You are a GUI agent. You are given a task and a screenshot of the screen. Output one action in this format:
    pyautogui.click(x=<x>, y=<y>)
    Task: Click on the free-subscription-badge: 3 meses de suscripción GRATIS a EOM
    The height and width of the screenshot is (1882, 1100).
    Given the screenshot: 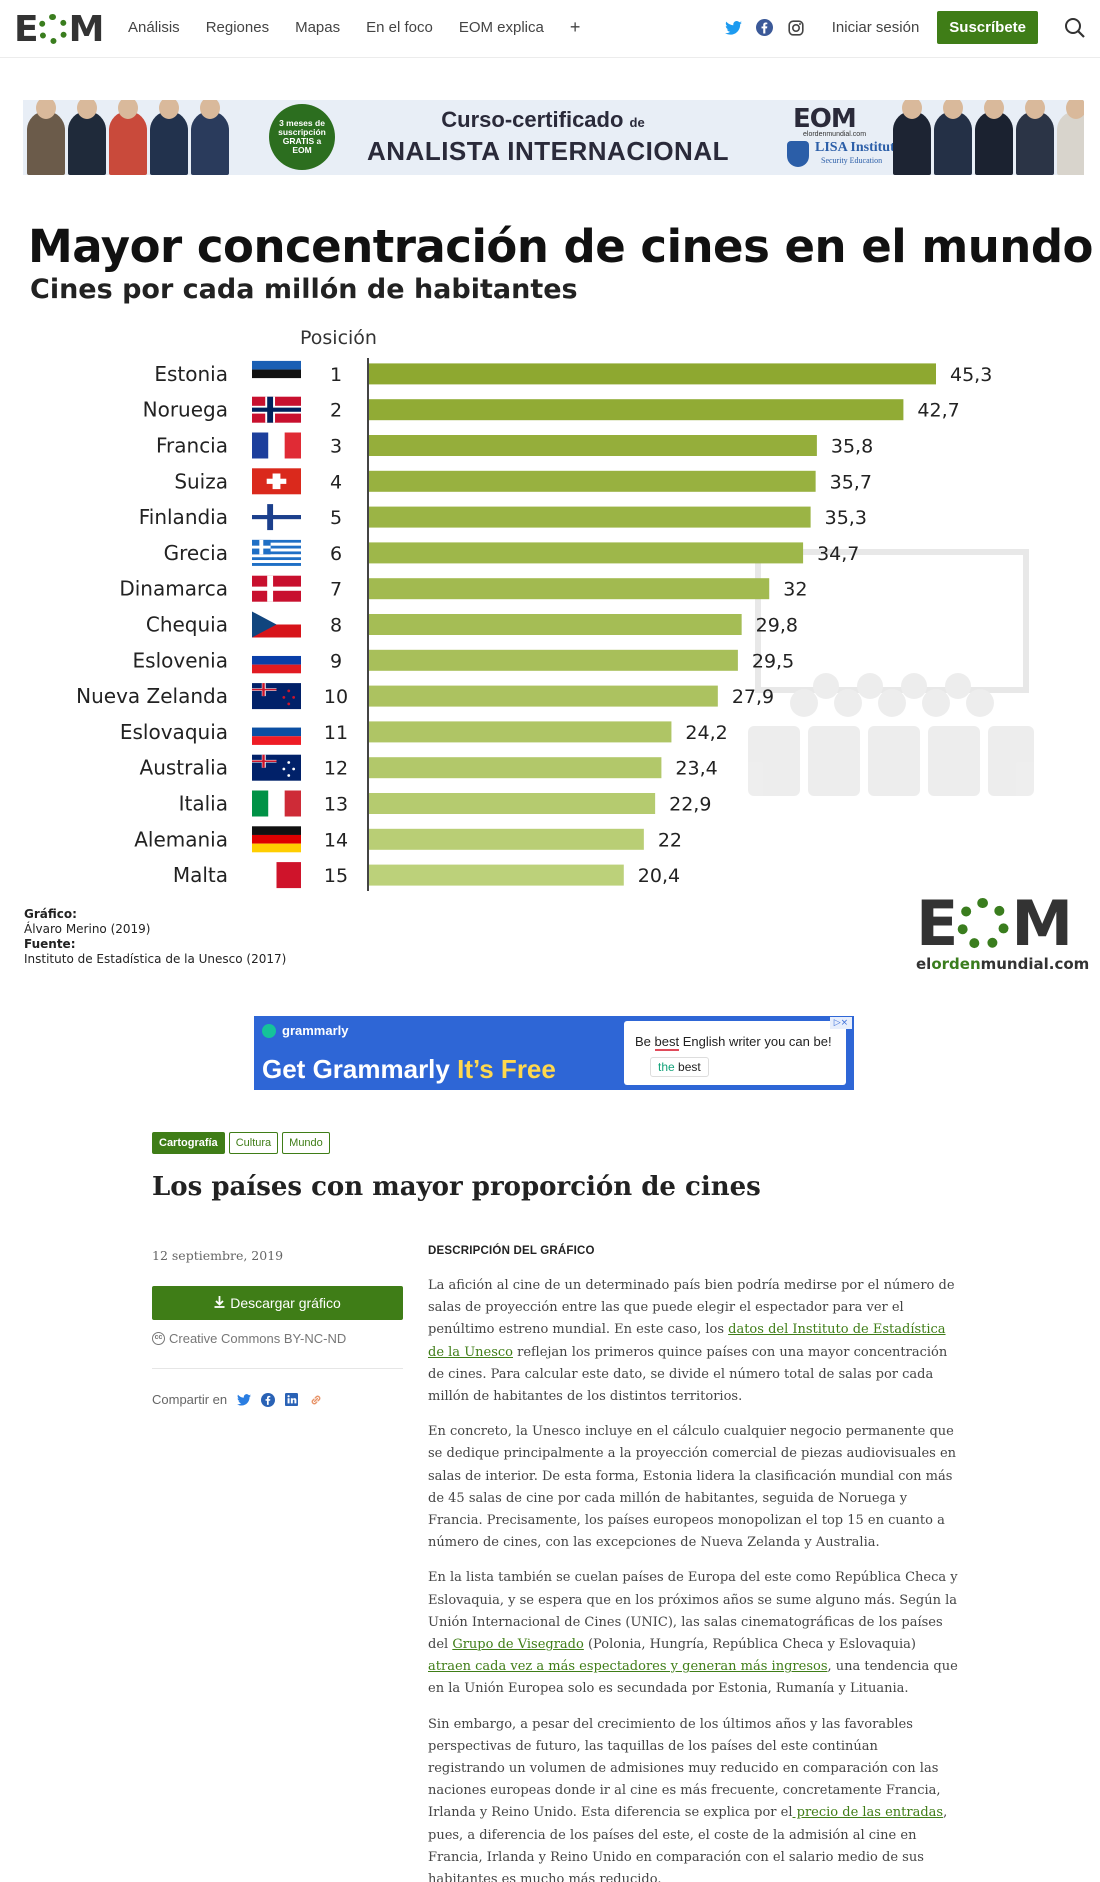 What is the action you would take?
    pyautogui.click(x=302, y=137)
    